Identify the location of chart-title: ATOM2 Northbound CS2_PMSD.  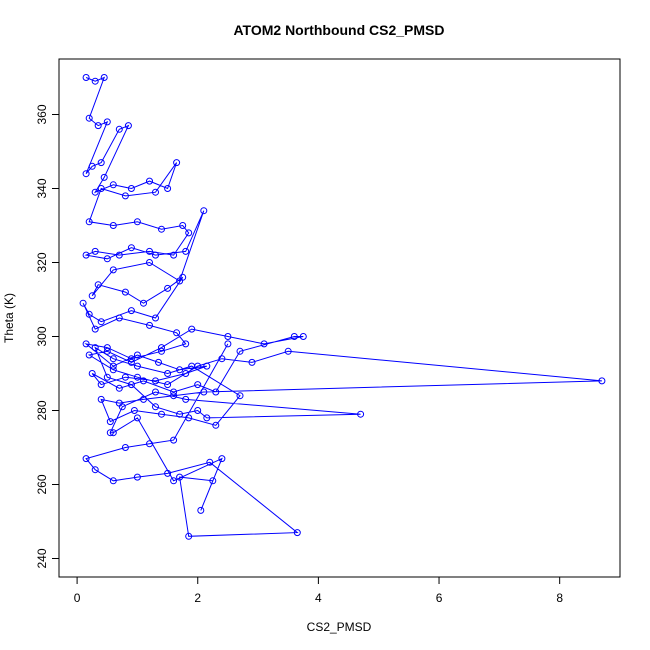
(338, 30).